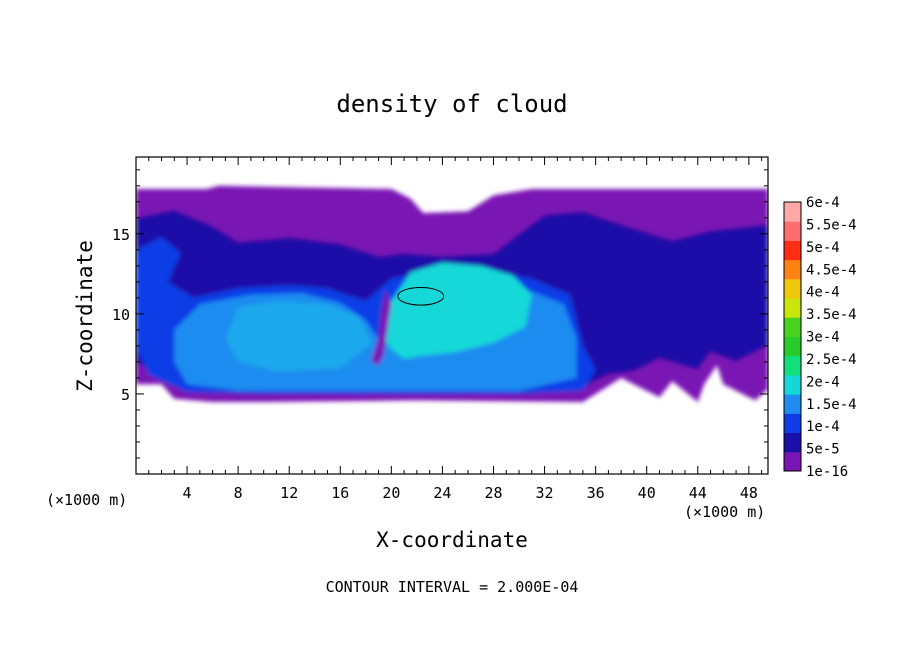  What do you see at coordinates (647, 493) in the screenshot?
I see `x-tick-label: 40` at bounding box center [647, 493].